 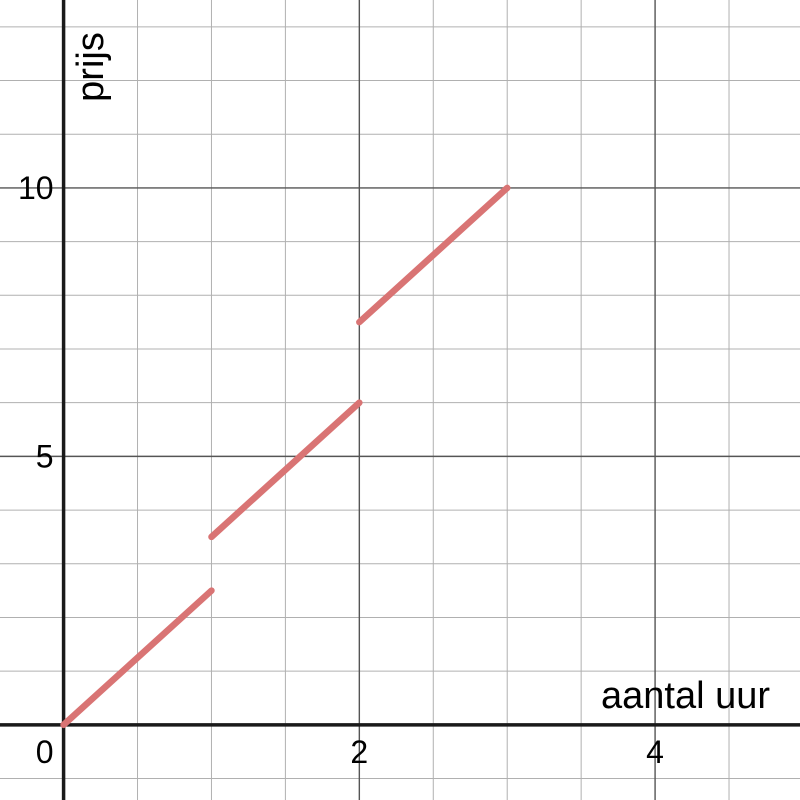 I want to click on y-tick-label: 5, so click(x=45, y=456).